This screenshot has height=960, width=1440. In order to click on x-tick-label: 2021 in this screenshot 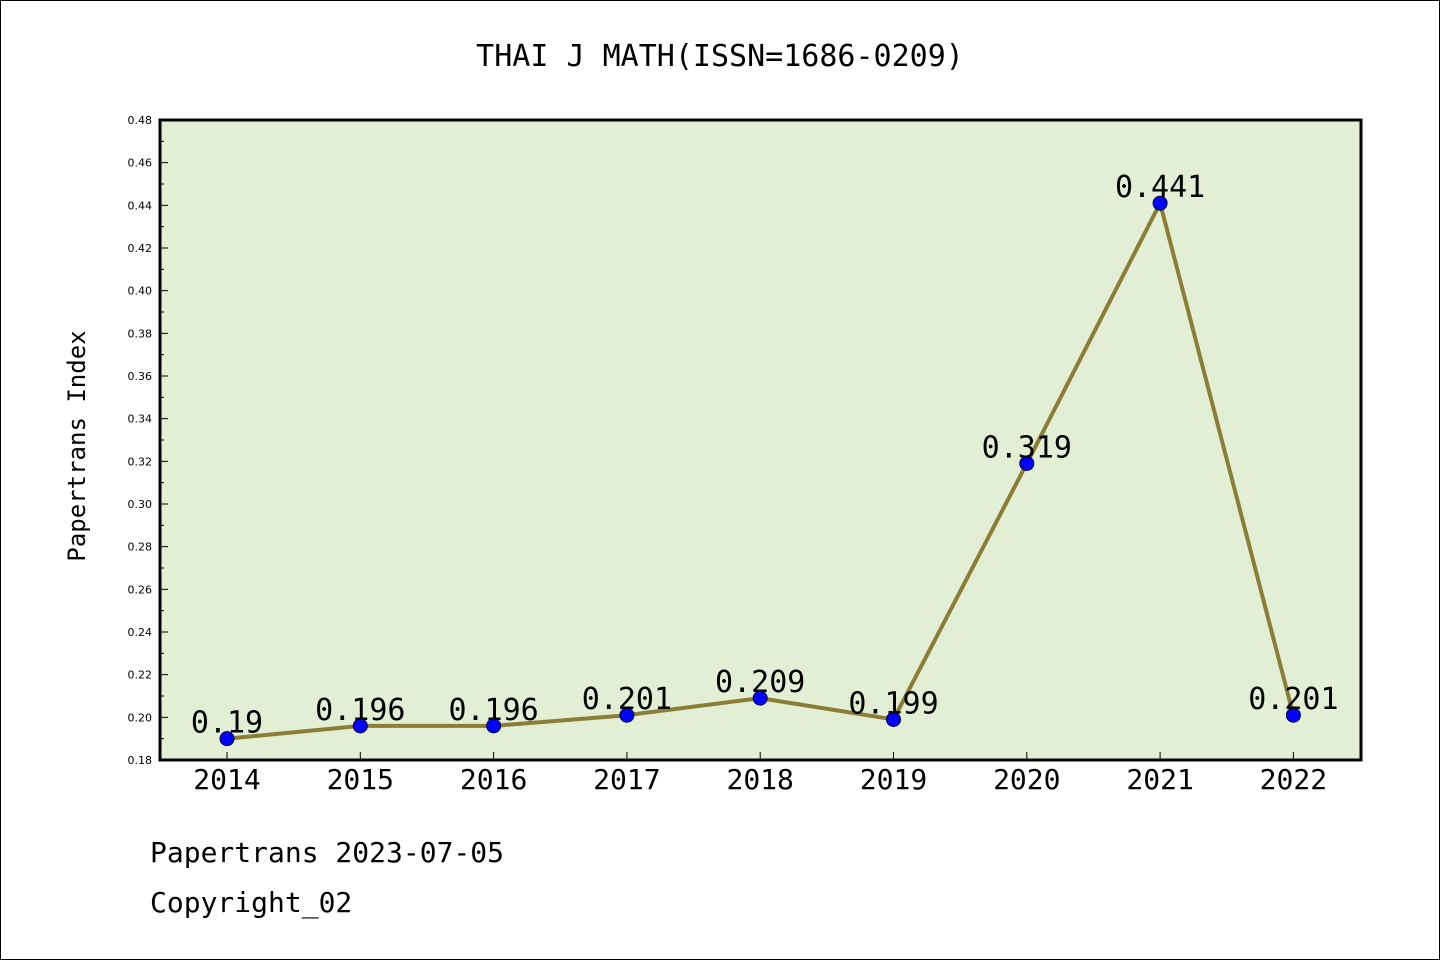, I will do `click(1159, 779)`.